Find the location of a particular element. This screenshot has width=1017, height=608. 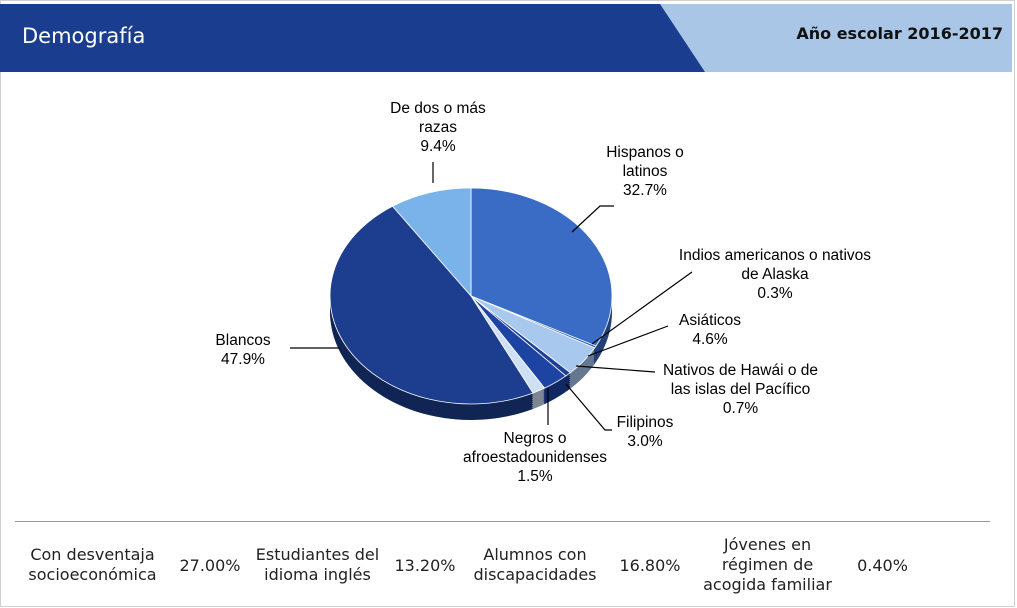

slice-label: Asiáticos 4.6% is located at coordinates (710, 330).